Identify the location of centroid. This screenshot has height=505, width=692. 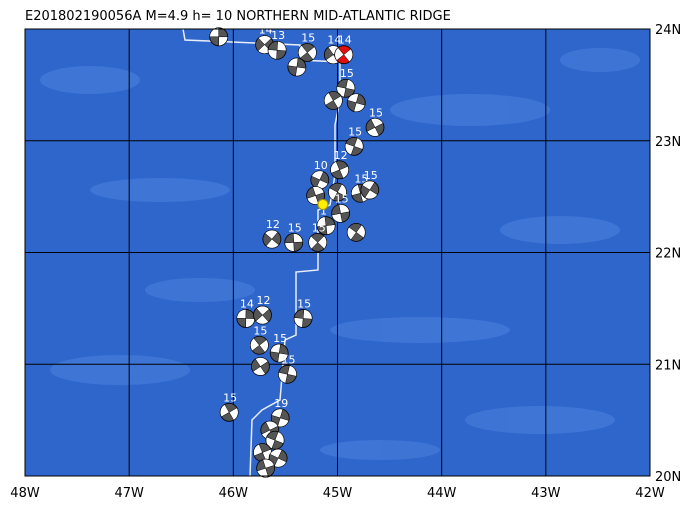
(323, 204).